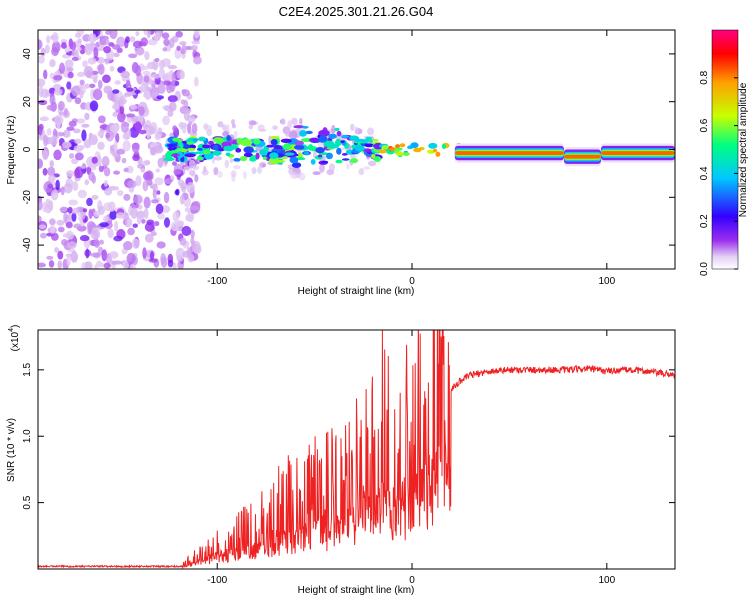 The image size is (750, 600). What do you see at coordinates (743, 149) in the screenshot?
I see `colorbar-label: Normalized spectral amplitude` at bounding box center [743, 149].